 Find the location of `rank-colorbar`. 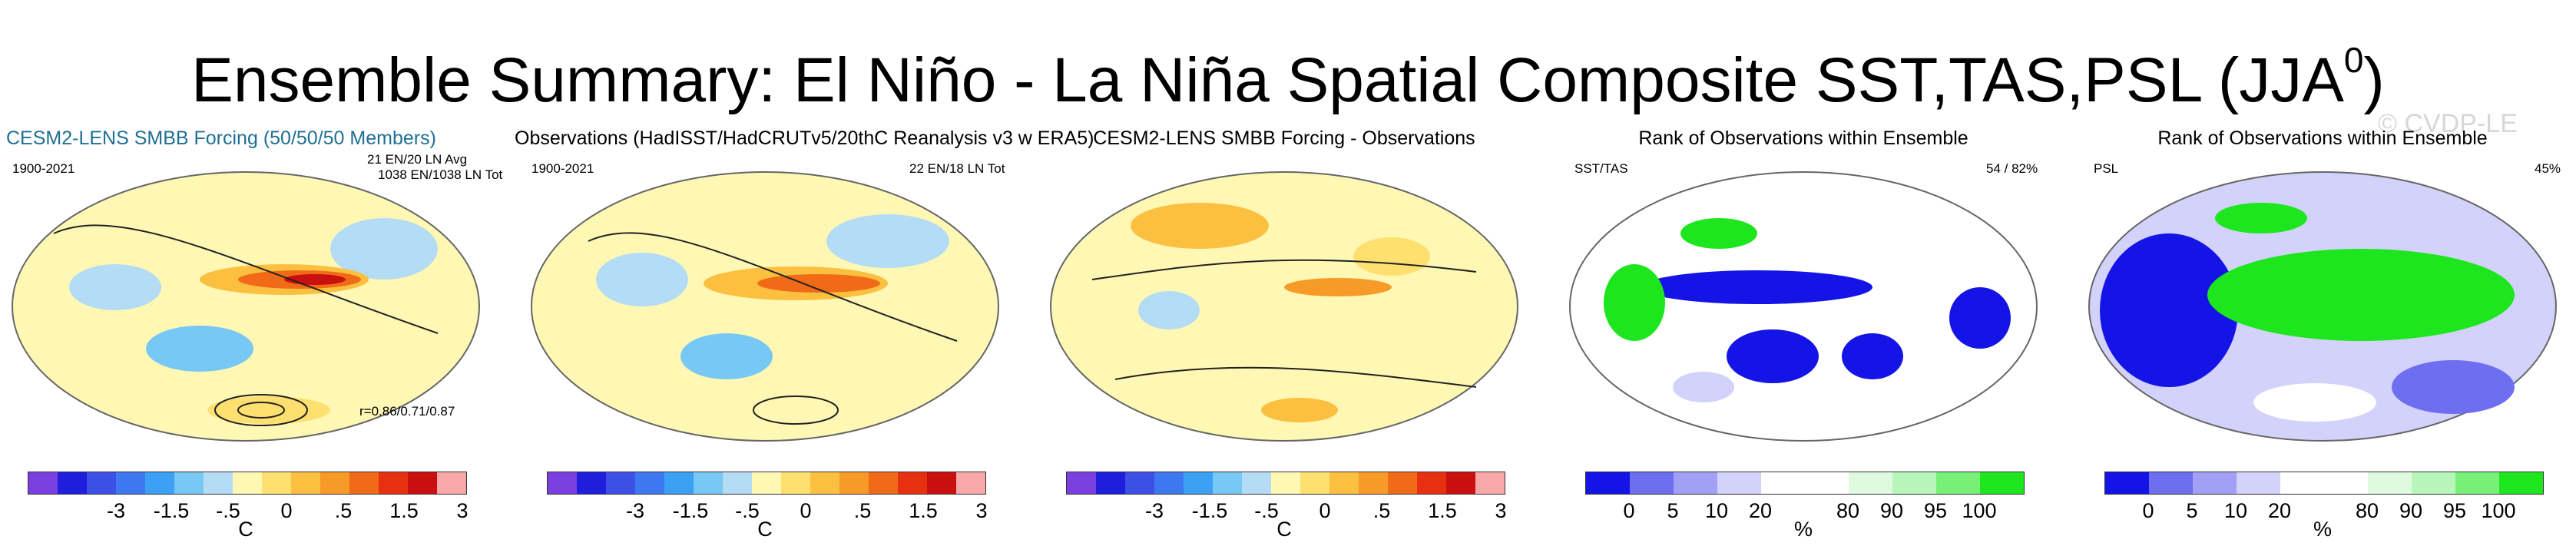

rank-colorbar is located at coordinates (2324, 483).